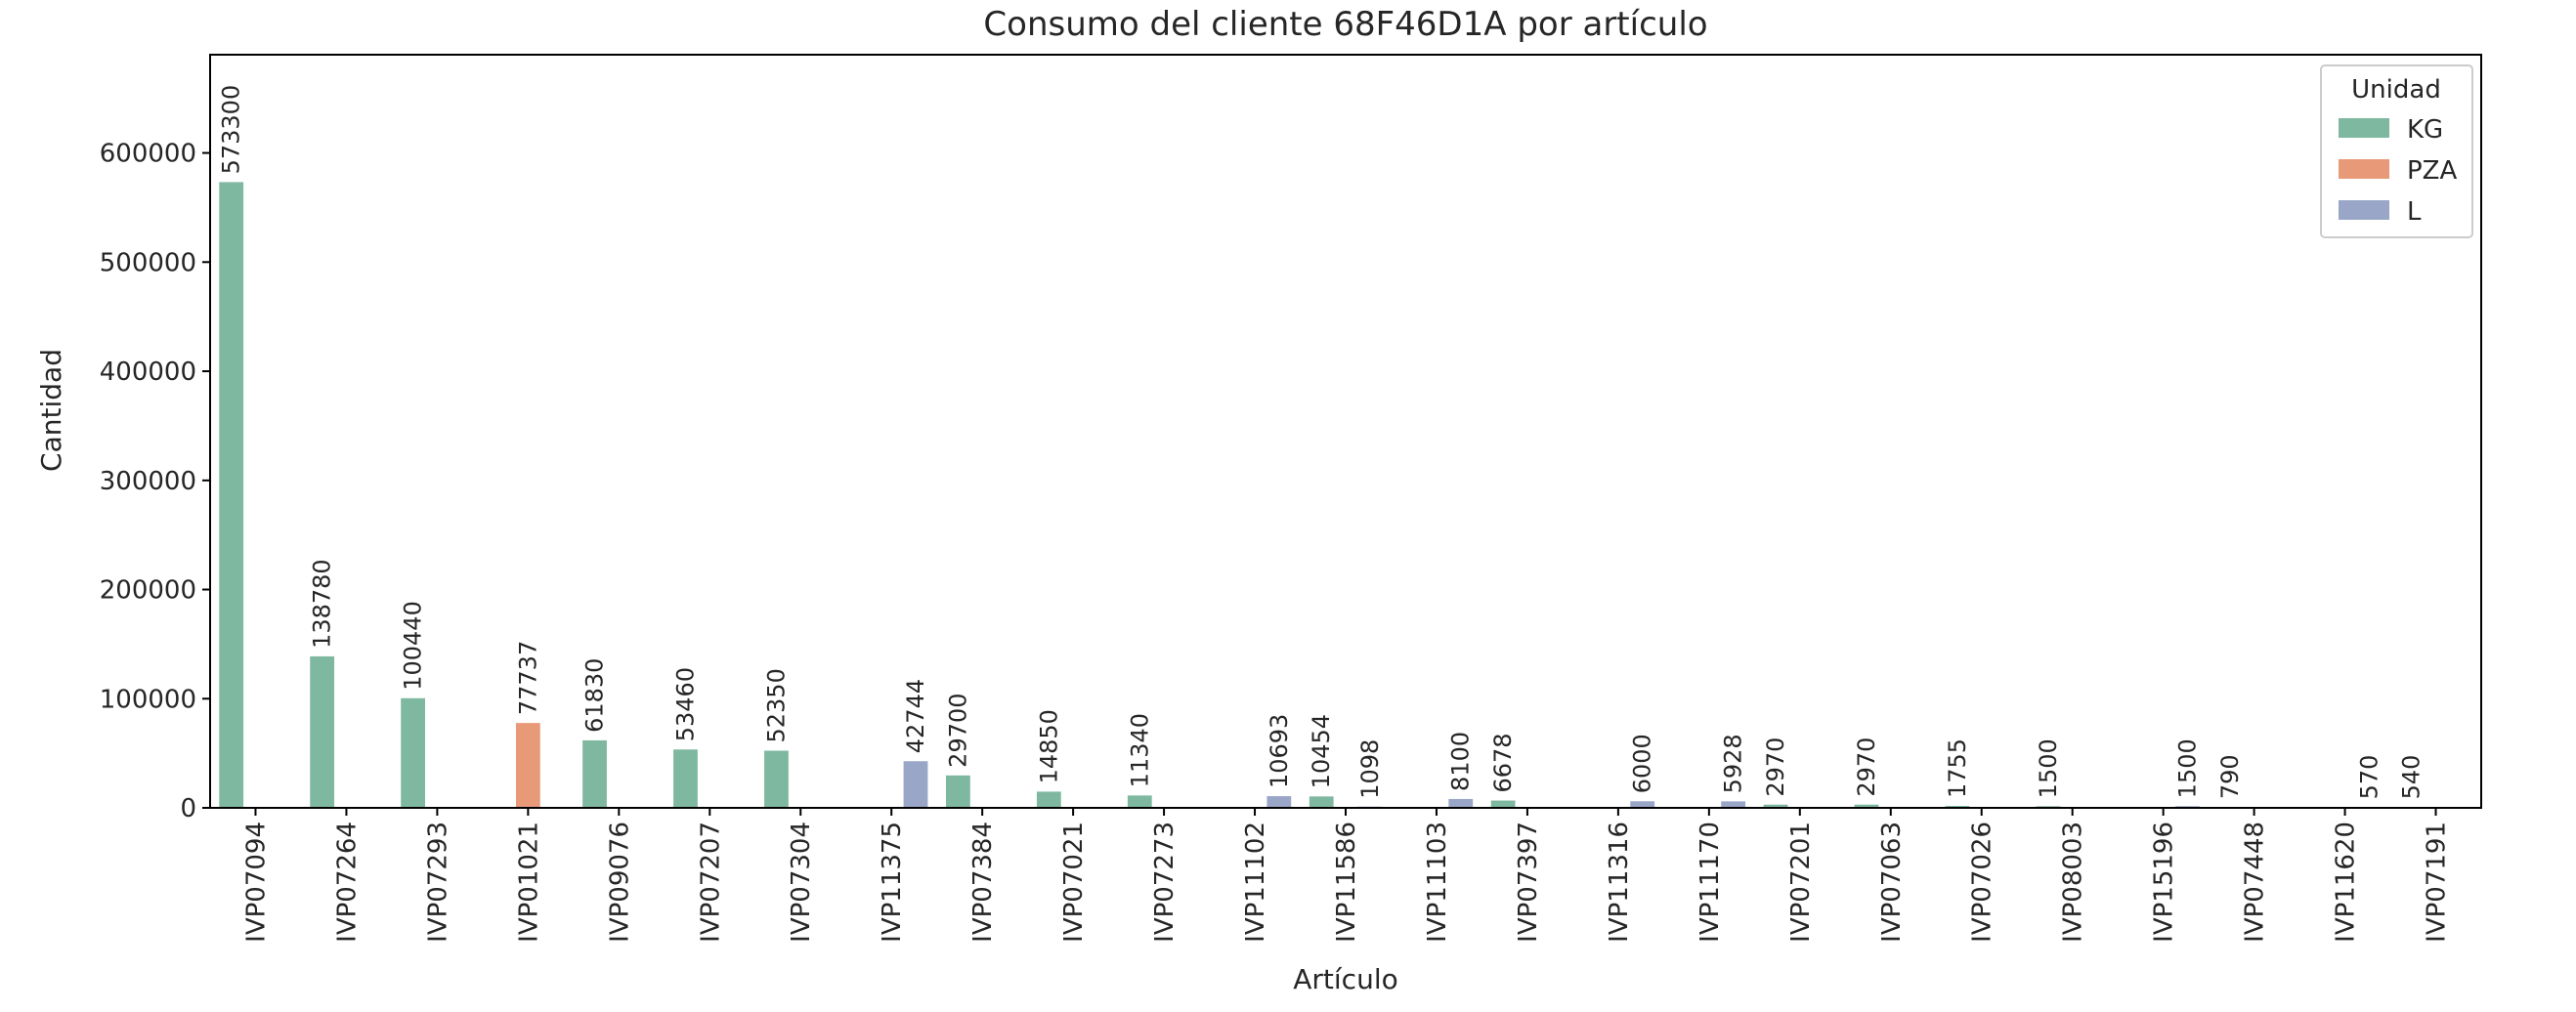  Describe the element at coordinates (1620, 883) in the screenshot. I see `x-tick-label: IVP11316` at that location.